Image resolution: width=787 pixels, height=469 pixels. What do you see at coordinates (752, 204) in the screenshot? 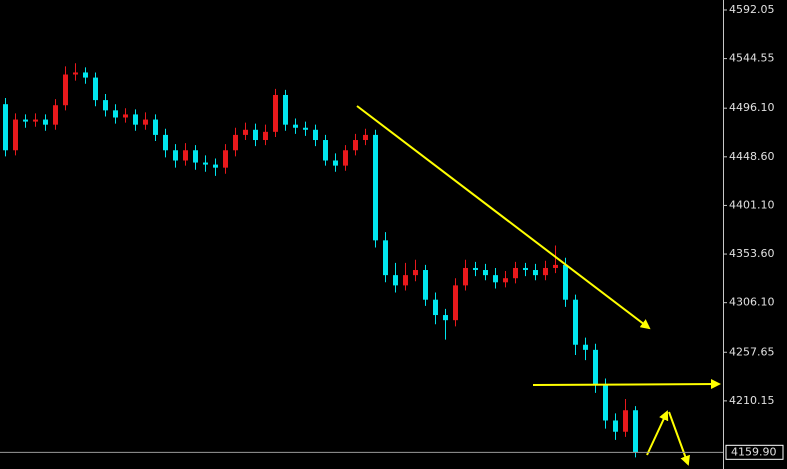
I see `y-tick-label: 4401.10` at bounding box center [752, 204].